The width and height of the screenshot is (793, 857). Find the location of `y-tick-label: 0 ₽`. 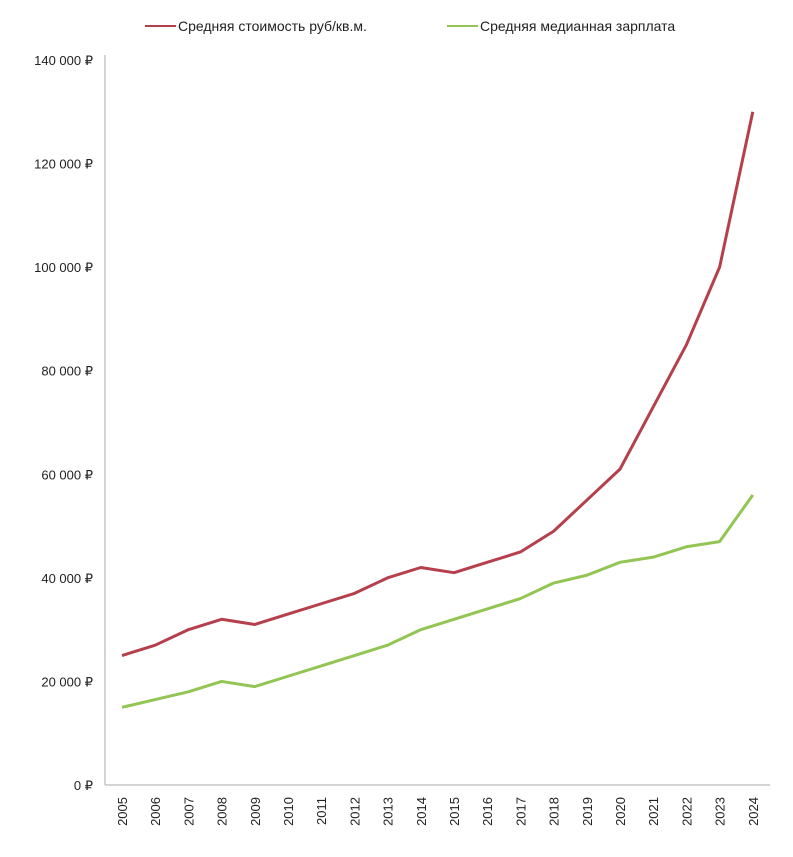

y-tick-label: 0 ₽ is located at coordinates (83, 785).